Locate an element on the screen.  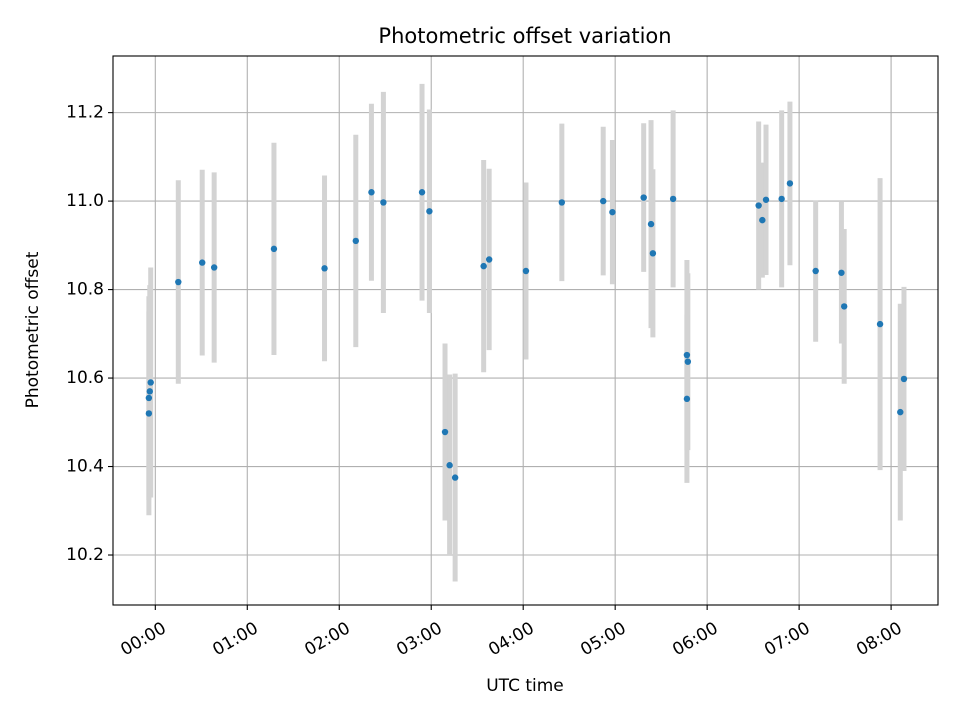
y-tick-label: 10.6 is located at coordinates (85, 378).